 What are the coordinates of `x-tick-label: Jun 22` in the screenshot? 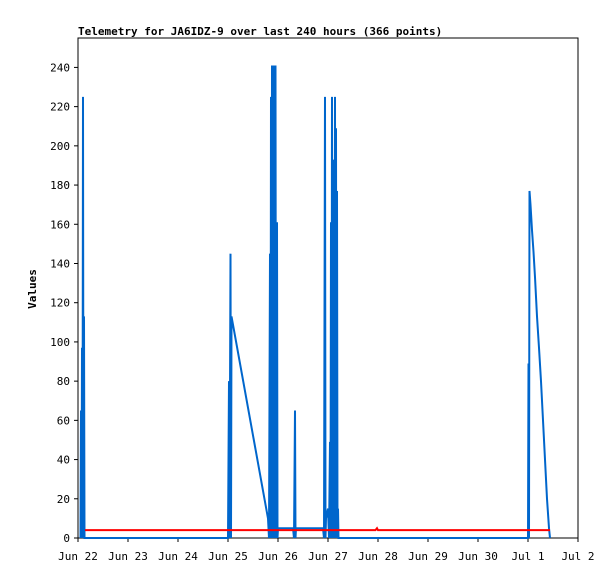 It's located at (78, 556).